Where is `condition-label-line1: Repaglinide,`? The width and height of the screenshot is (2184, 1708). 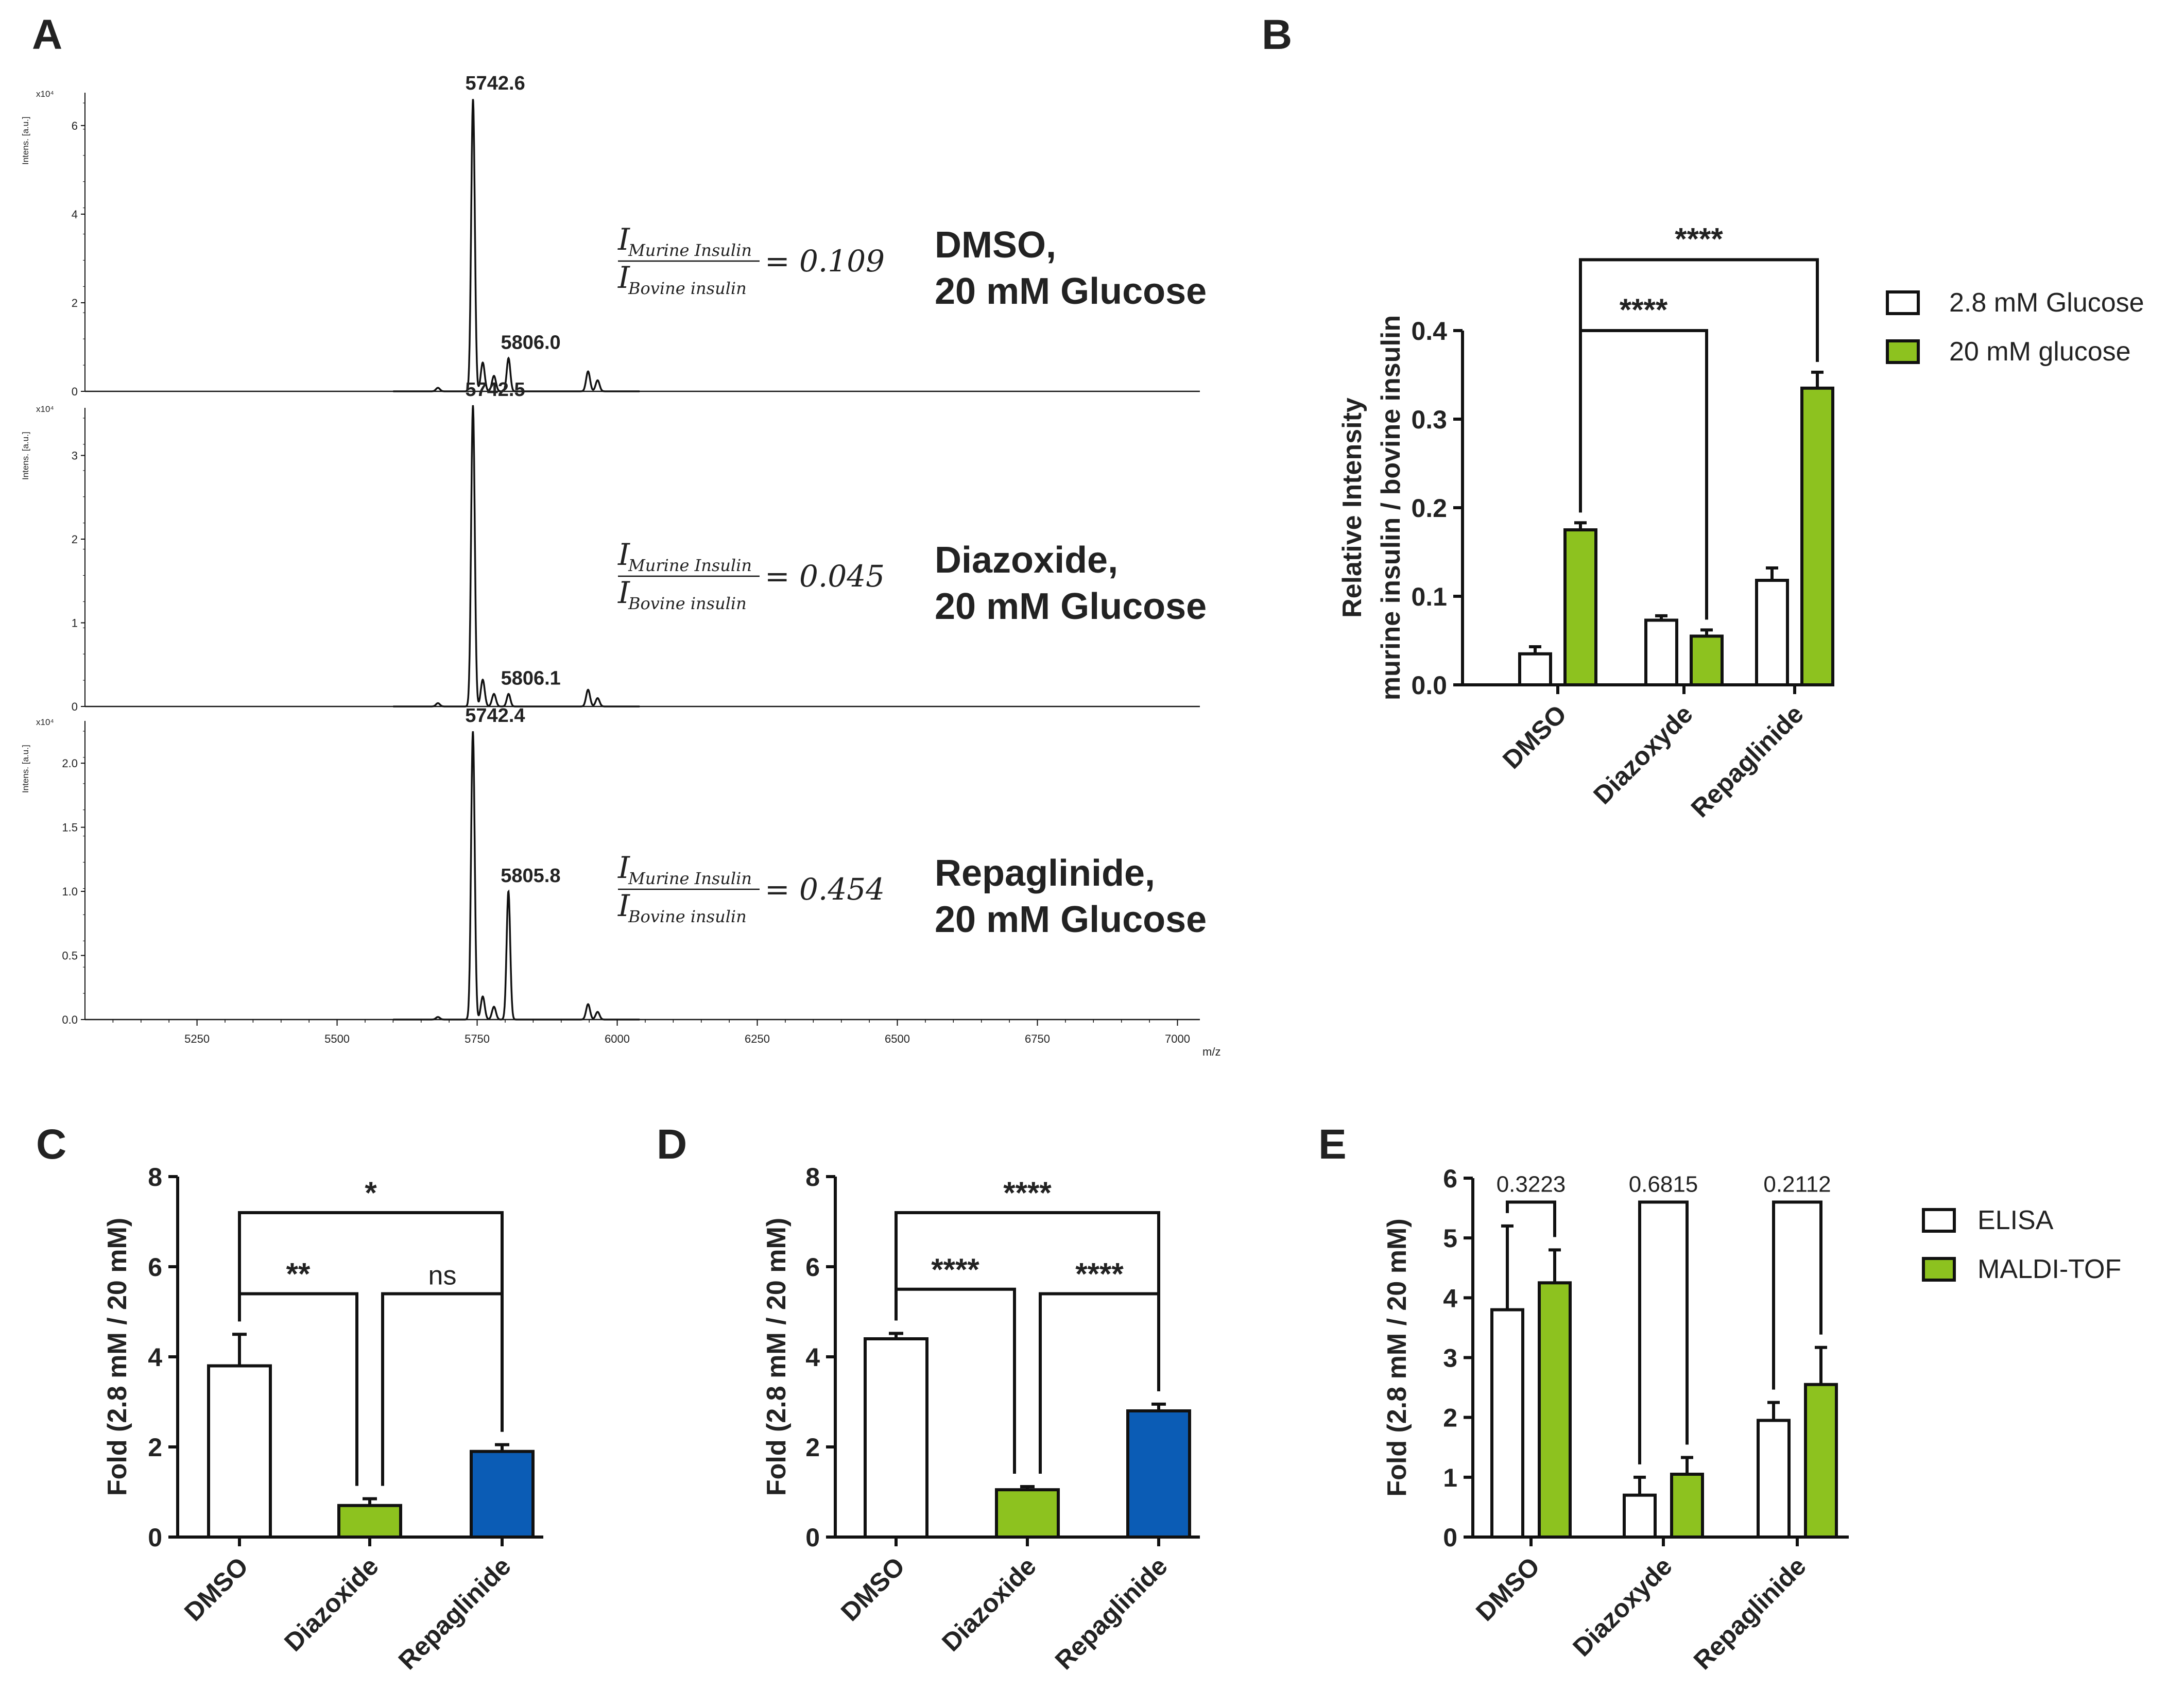
condition-label-line1: Repaglinide, is located at coordinates (1045, 873).